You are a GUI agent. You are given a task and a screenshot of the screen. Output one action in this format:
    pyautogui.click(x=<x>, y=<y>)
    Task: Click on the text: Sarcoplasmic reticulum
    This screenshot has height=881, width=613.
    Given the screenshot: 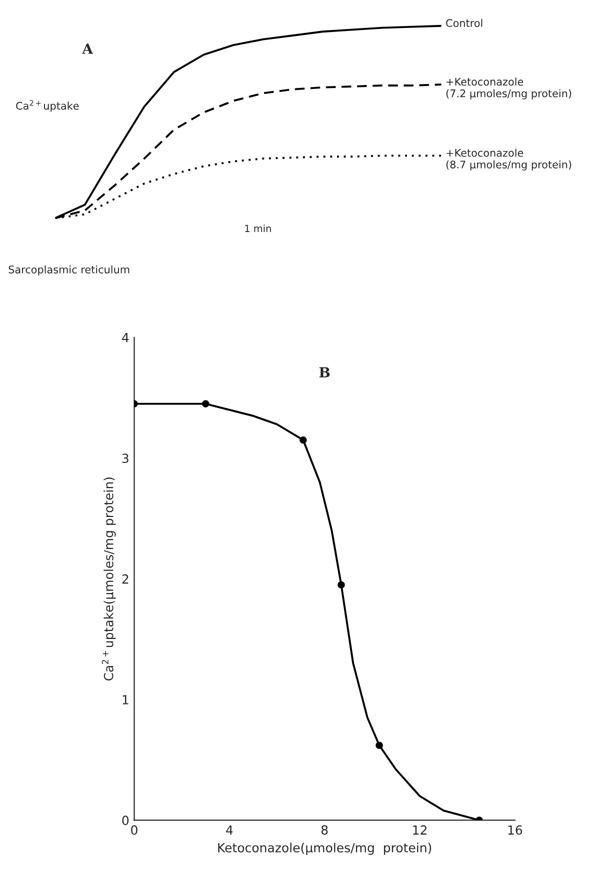 What is the action you would take?
    pyautogui.click(x=69, y=270)
    